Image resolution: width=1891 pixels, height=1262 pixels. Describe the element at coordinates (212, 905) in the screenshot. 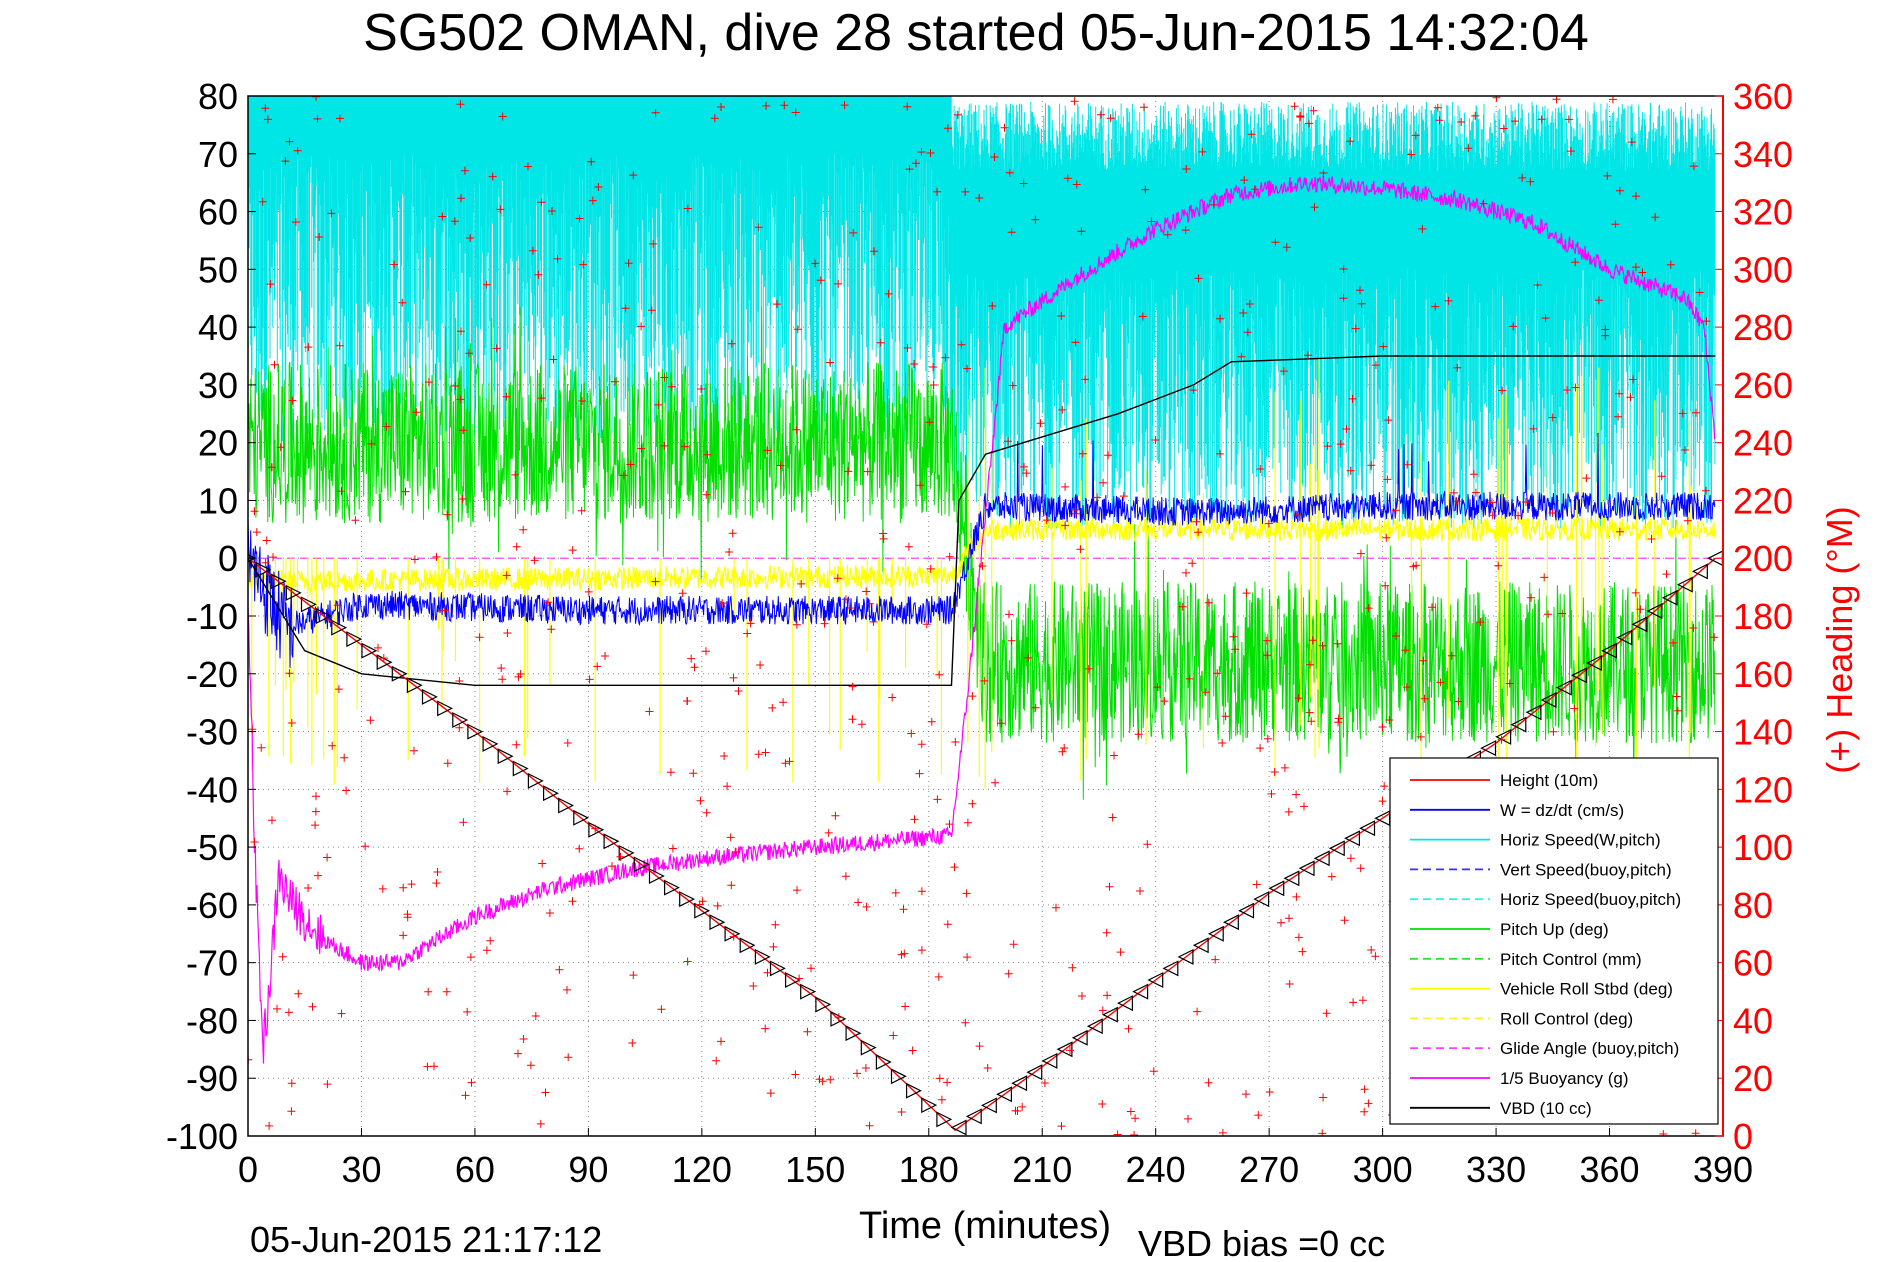

I see `y-tick-label: -60` at that location.